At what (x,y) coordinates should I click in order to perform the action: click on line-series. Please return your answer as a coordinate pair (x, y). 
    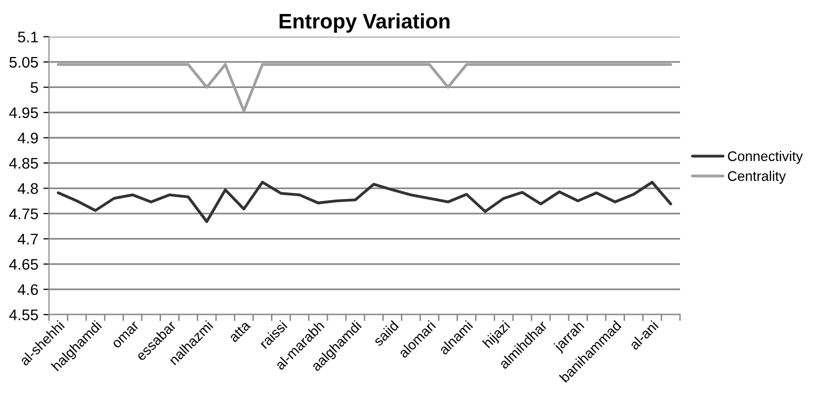
    Looking at the image, I should click on (364, 202).